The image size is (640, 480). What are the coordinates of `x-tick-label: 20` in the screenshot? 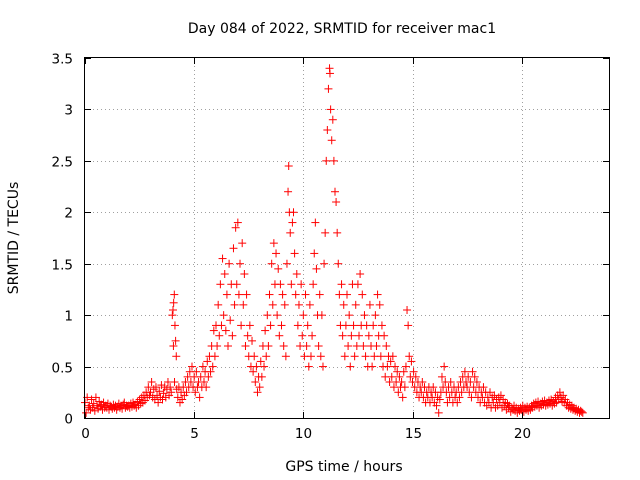 It's located at (522, 434).